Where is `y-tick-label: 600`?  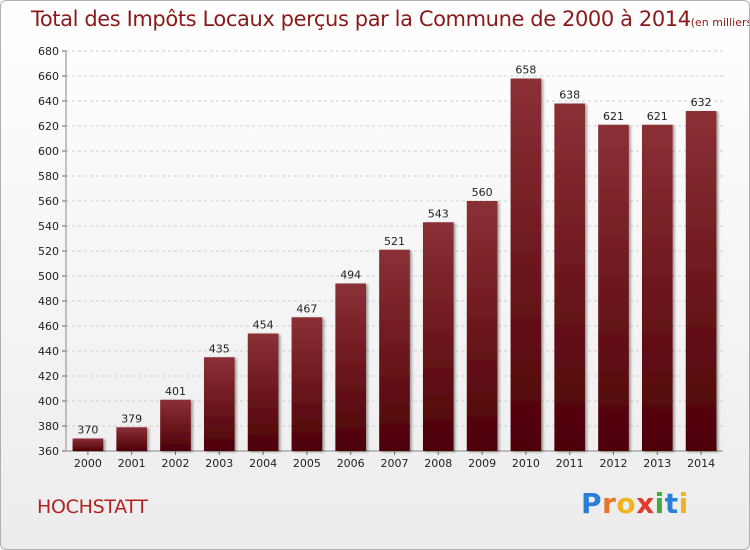
y-tick-label: 600 is located at coordinates (48, 151).